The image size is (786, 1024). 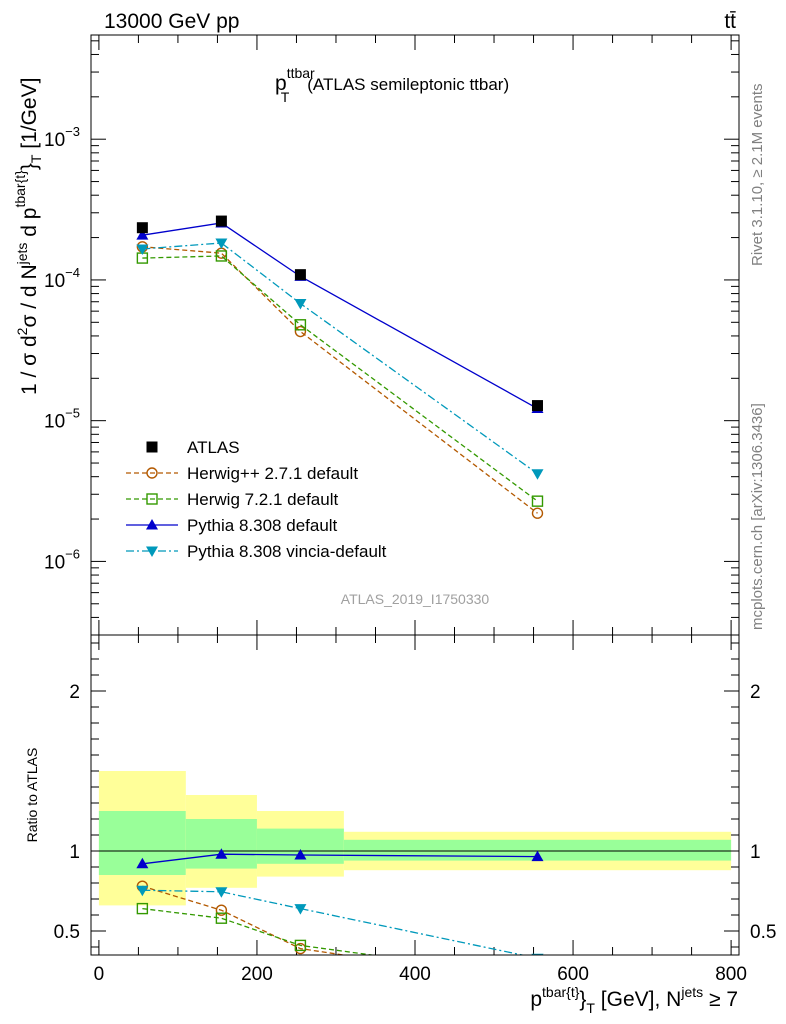 I want to click on main-y-tick-label-3: 10⁻³, so click(x=62, y=137).